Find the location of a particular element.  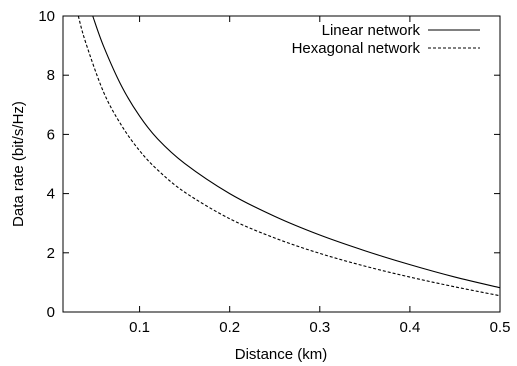

y-tick-label: 4 is located at coordinates (51, 194).